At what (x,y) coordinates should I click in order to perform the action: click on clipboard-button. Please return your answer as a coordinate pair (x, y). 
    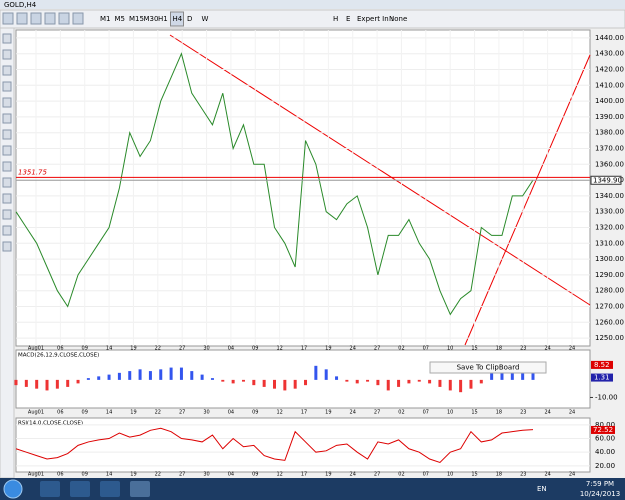
    Looking at the image, I should click on (488, 367).